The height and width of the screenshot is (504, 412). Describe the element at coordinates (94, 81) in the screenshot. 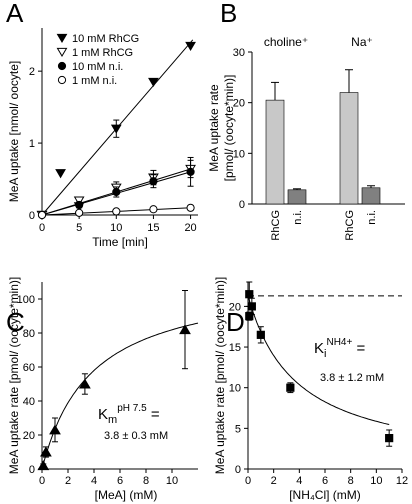

I see `legend-label-a-3: 1 mM n.i.` at that location.